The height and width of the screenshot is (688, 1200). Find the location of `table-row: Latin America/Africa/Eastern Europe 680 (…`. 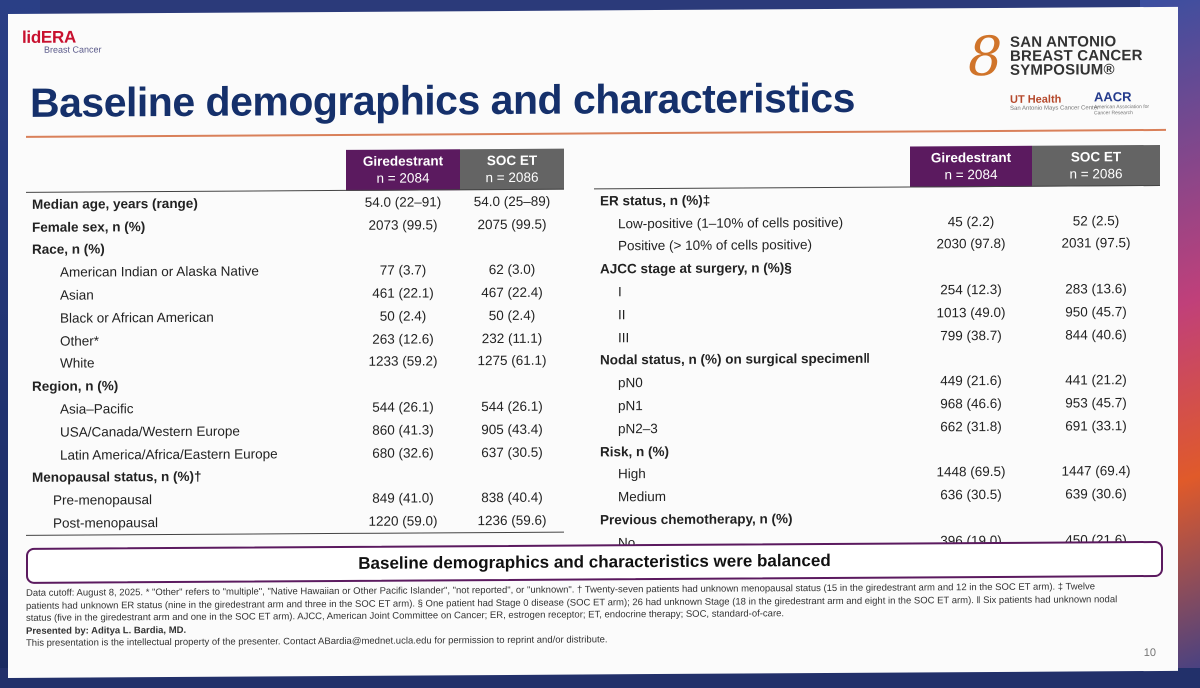

table-row: Latin America/Africa/Eastern Europe 680 (… is located at coordinates (295, 453).